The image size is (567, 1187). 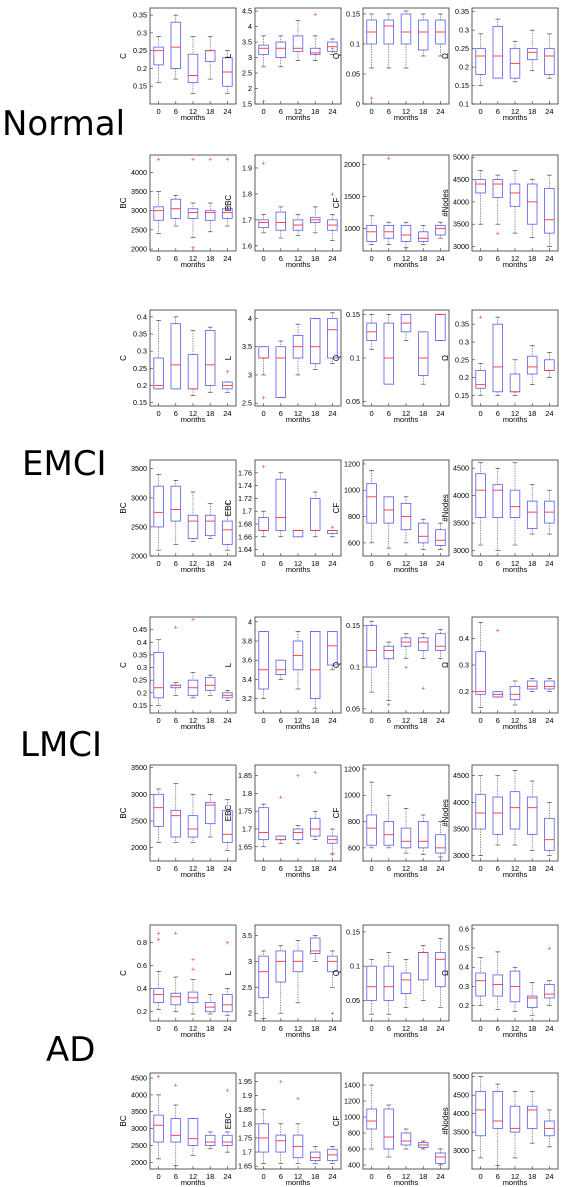 What do you see at coordinates (245, 1081) in the screenshot?
I see `y-tick-label: 1.95` at bounding box center [245, 1081].